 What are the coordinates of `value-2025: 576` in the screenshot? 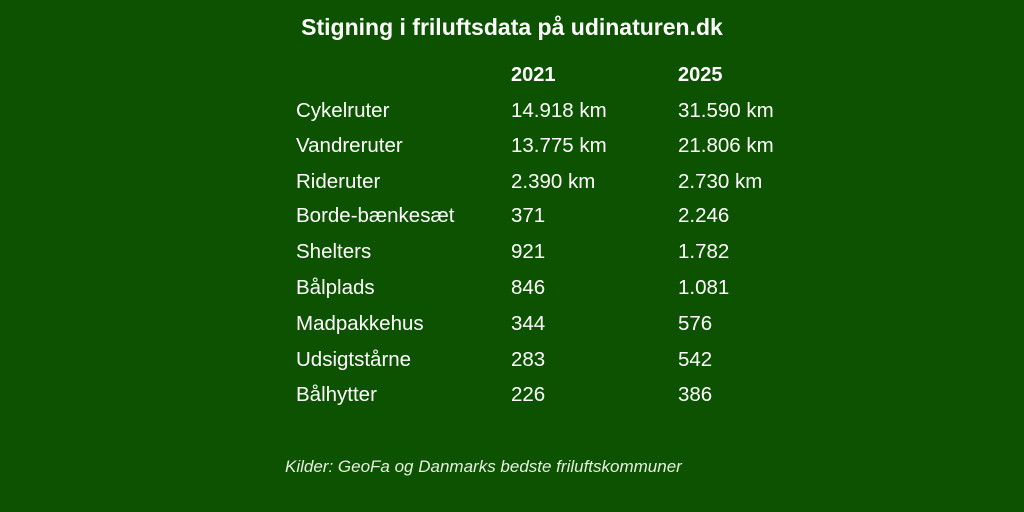 It's located at (695, 323).